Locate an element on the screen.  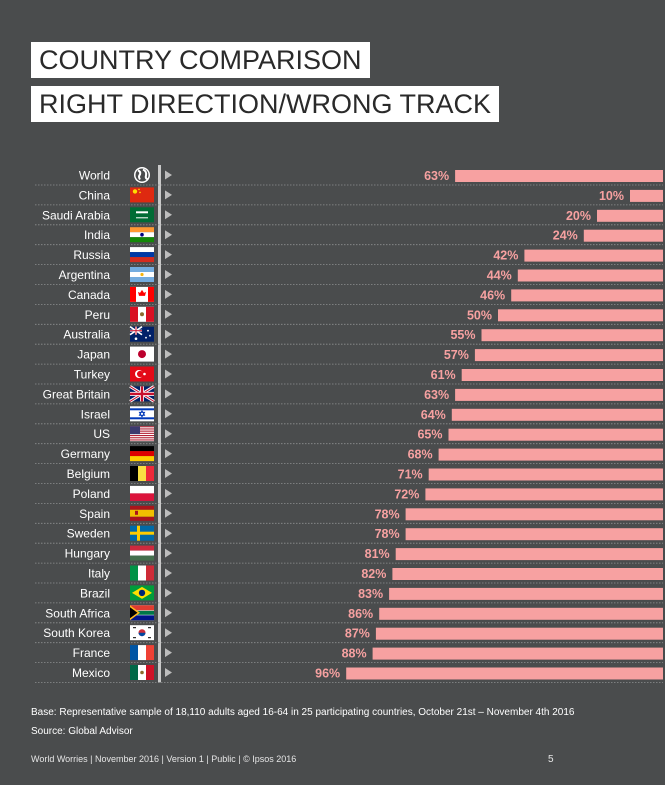
category-label: Saudi Arabia is located at coordinates (76, 215).